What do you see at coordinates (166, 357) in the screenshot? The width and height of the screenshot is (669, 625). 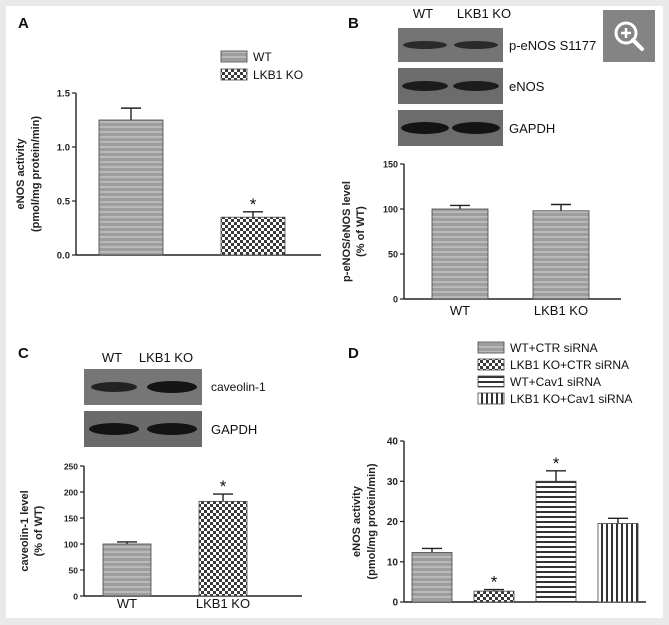 I see `blot-c-lane-ko: LKB1 KO` at bounding box center [166, 357].